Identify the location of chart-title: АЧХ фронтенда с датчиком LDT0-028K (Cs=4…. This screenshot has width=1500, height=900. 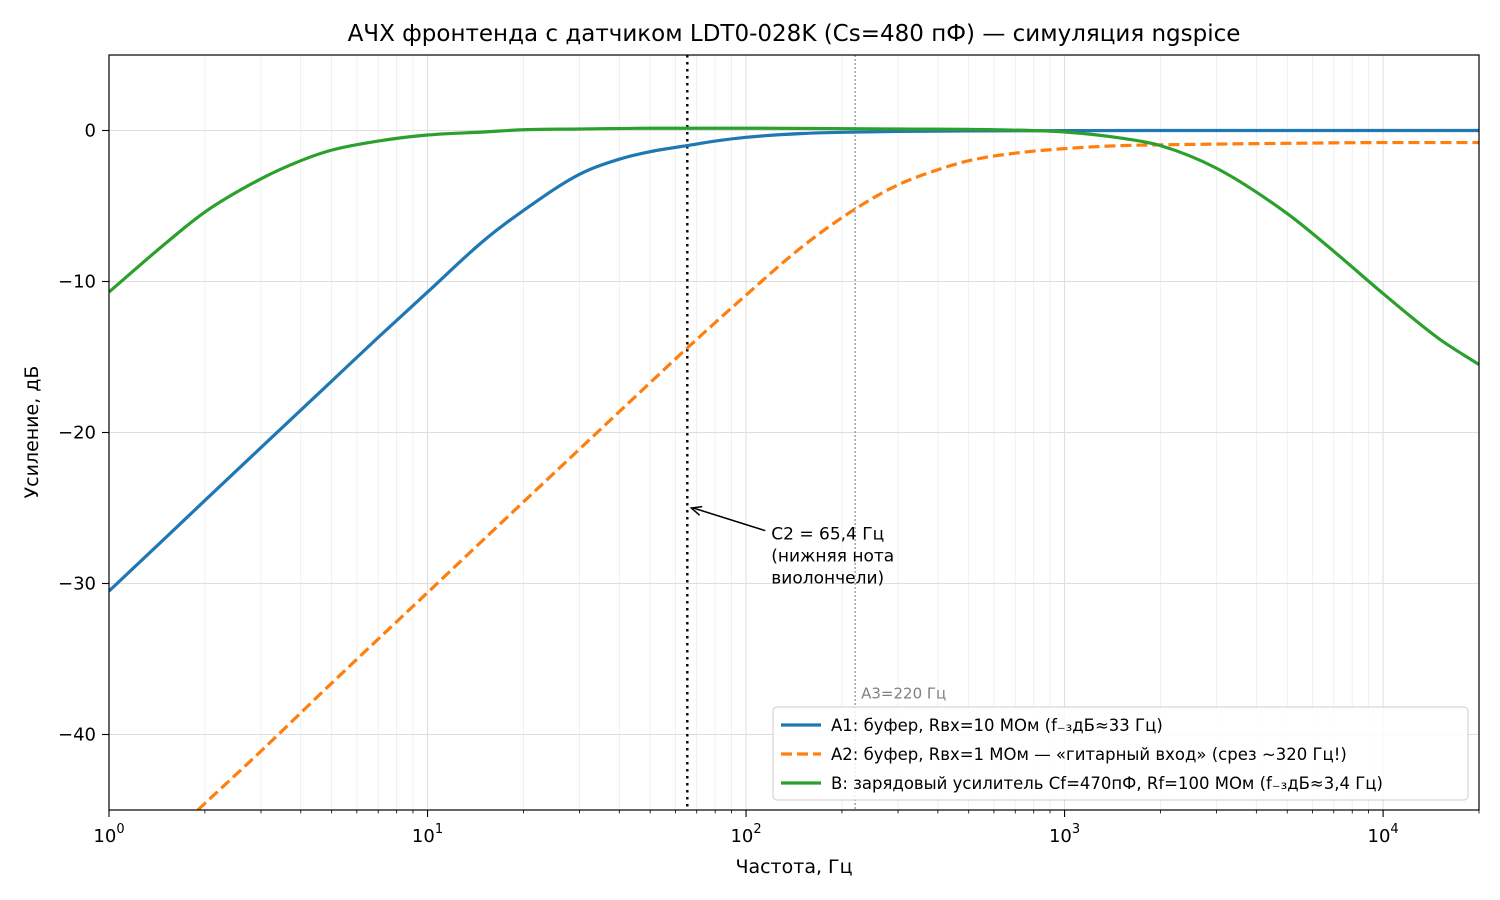
(794, 34).